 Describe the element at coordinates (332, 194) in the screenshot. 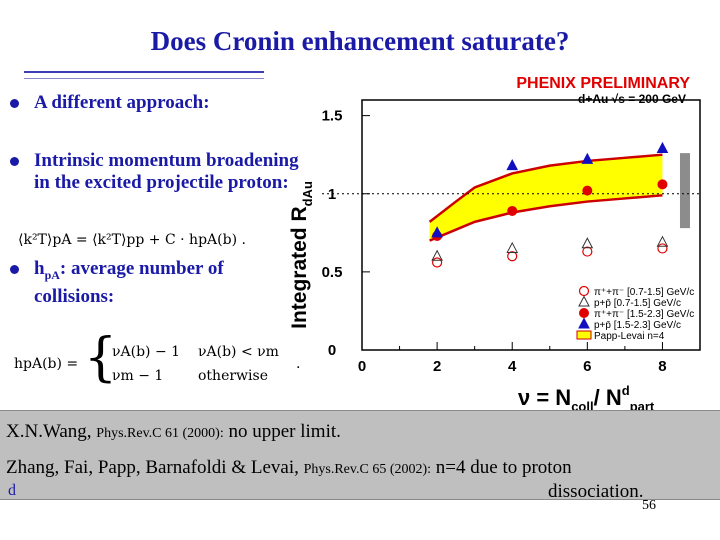

I see `y-tick-label: 1` at that location.